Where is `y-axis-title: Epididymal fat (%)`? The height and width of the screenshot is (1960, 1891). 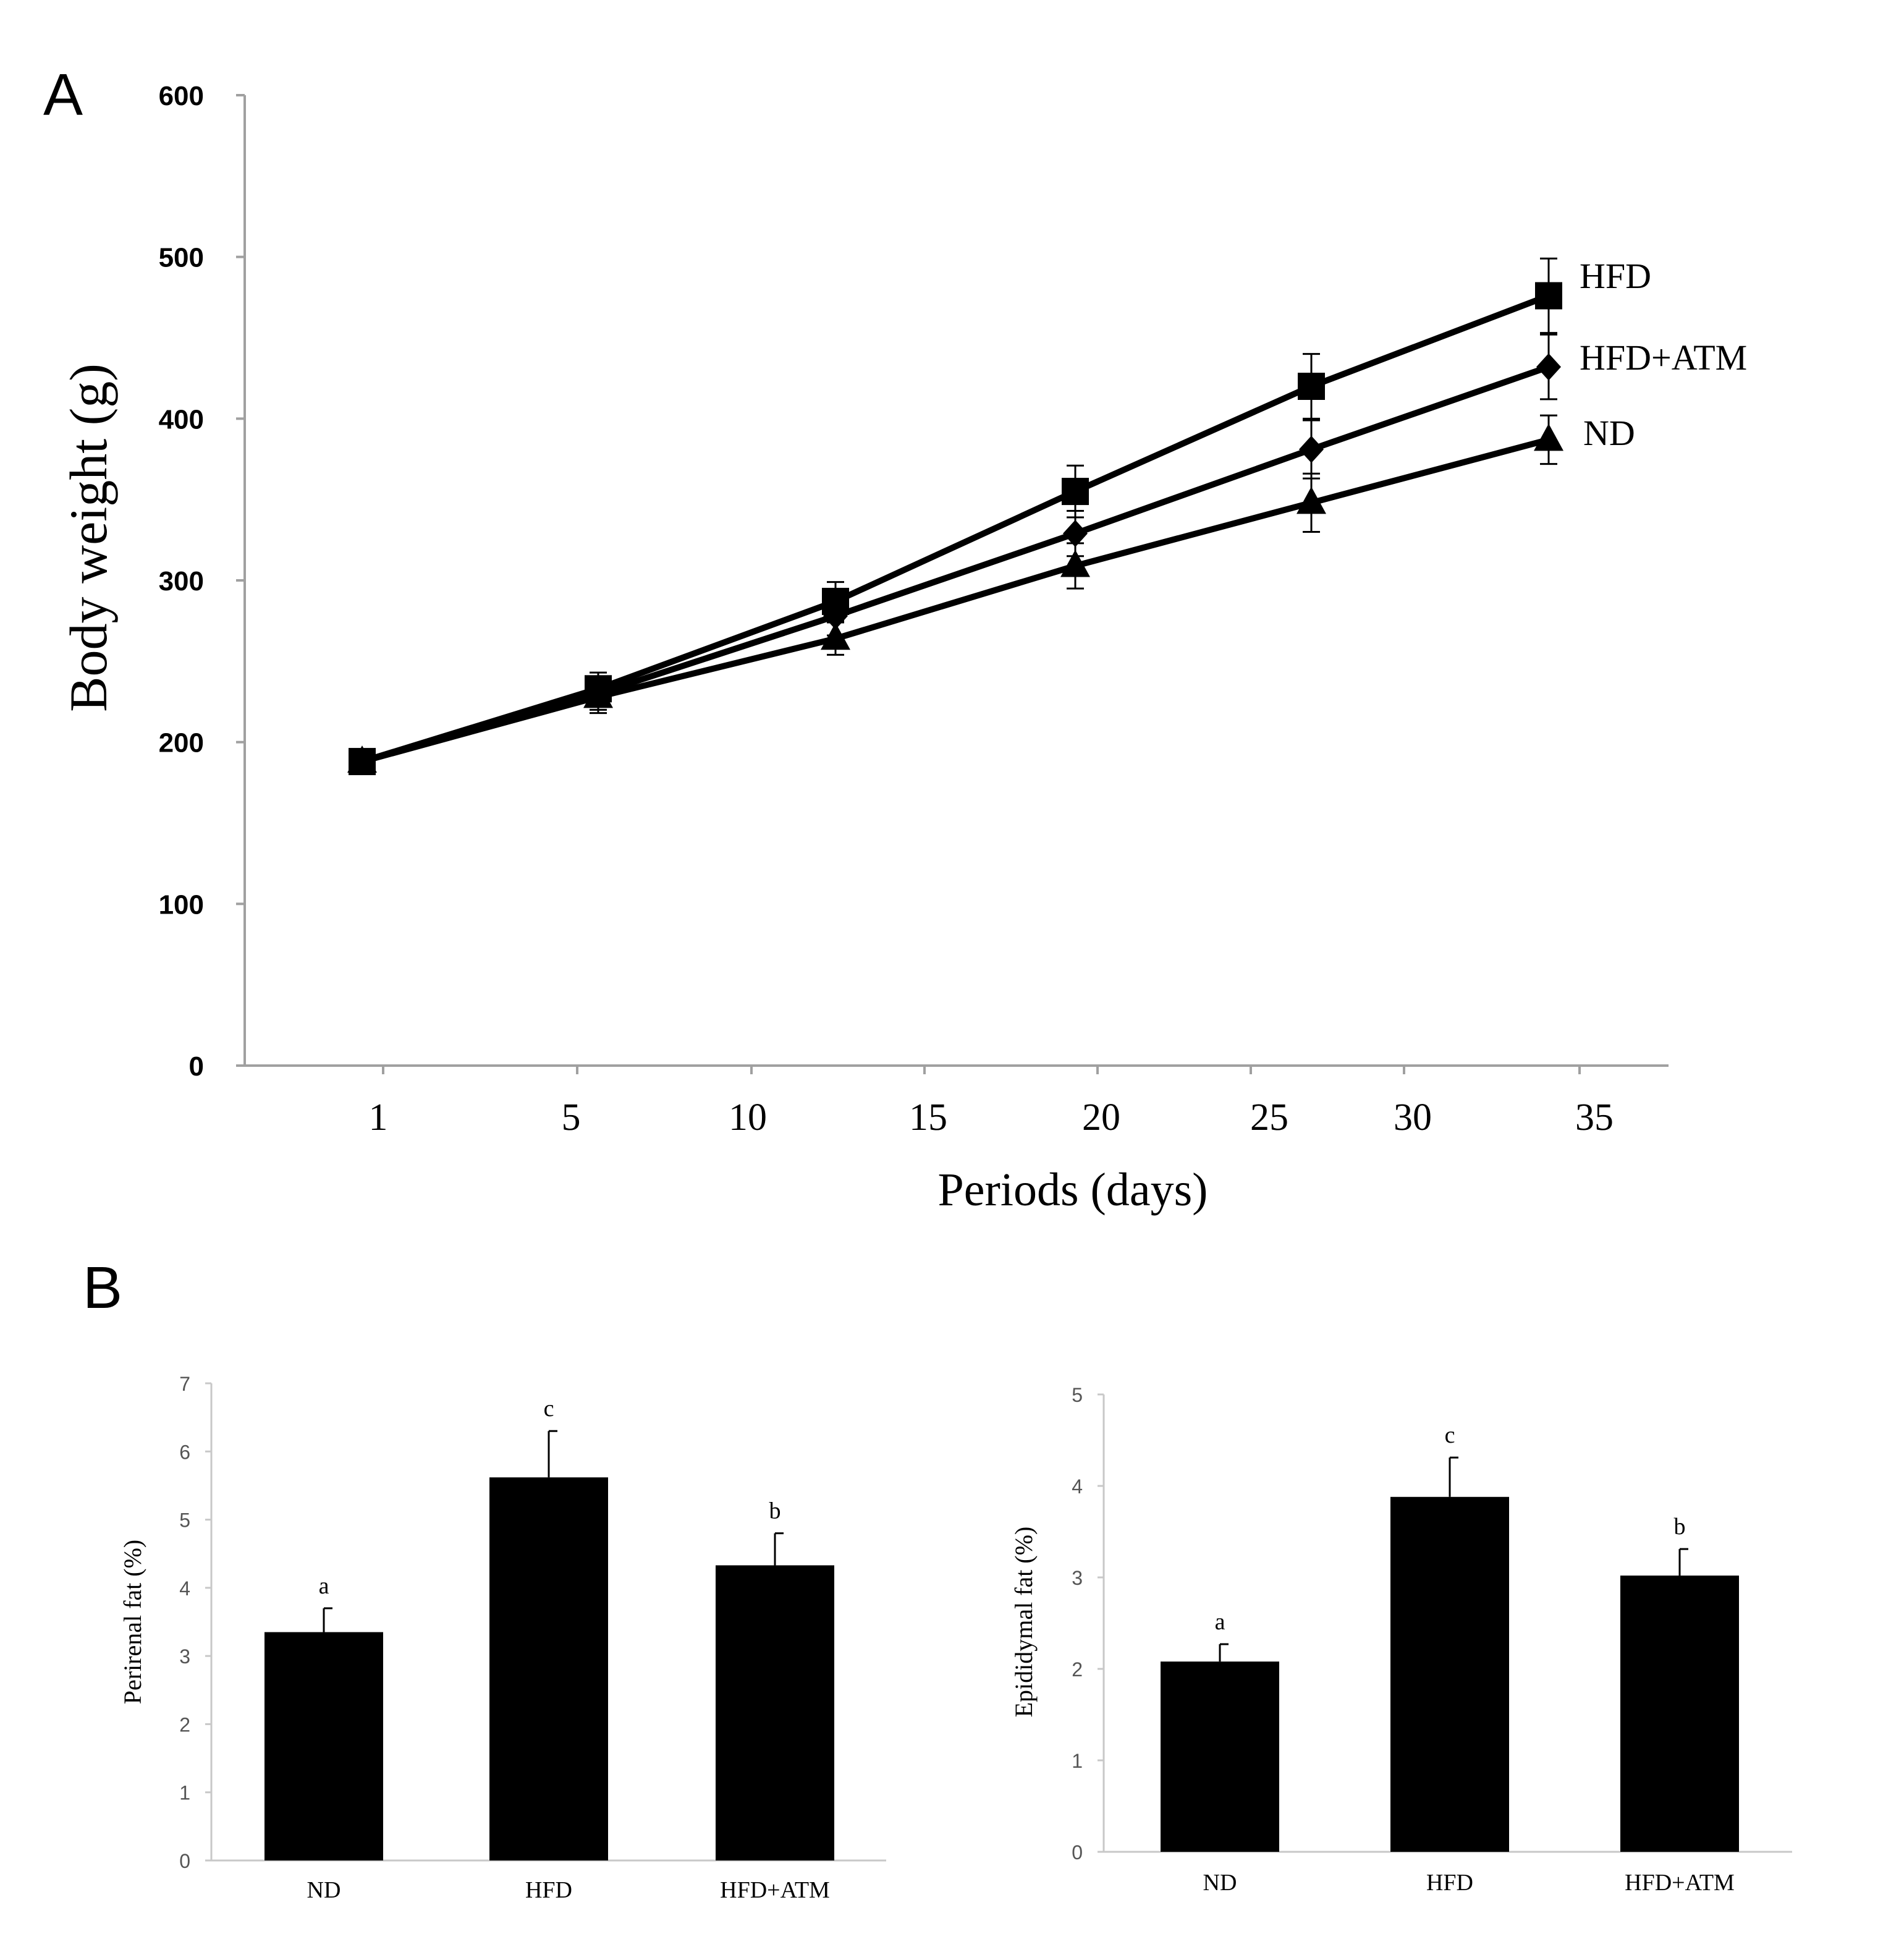 y-axis-title: Epididymal fat (%) is located at coordinates (1024, 1622).